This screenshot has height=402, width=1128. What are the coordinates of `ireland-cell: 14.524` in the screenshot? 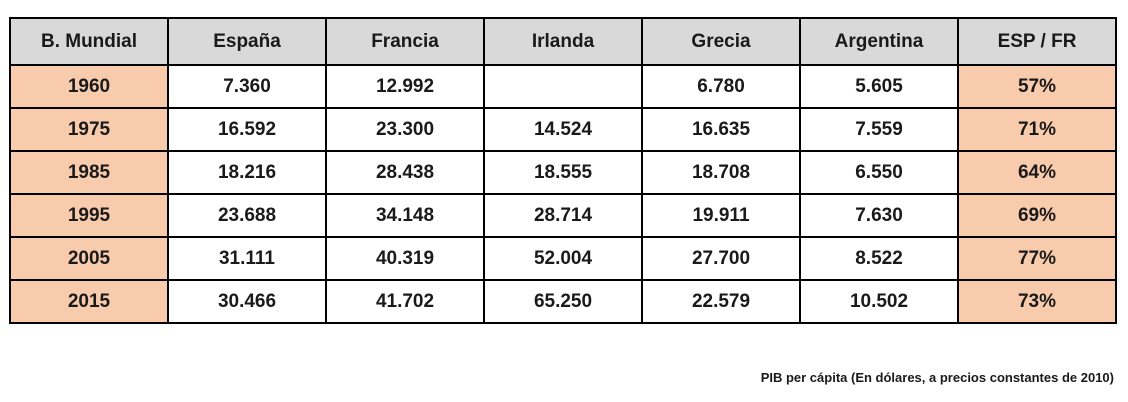 It's located at (563, 129).